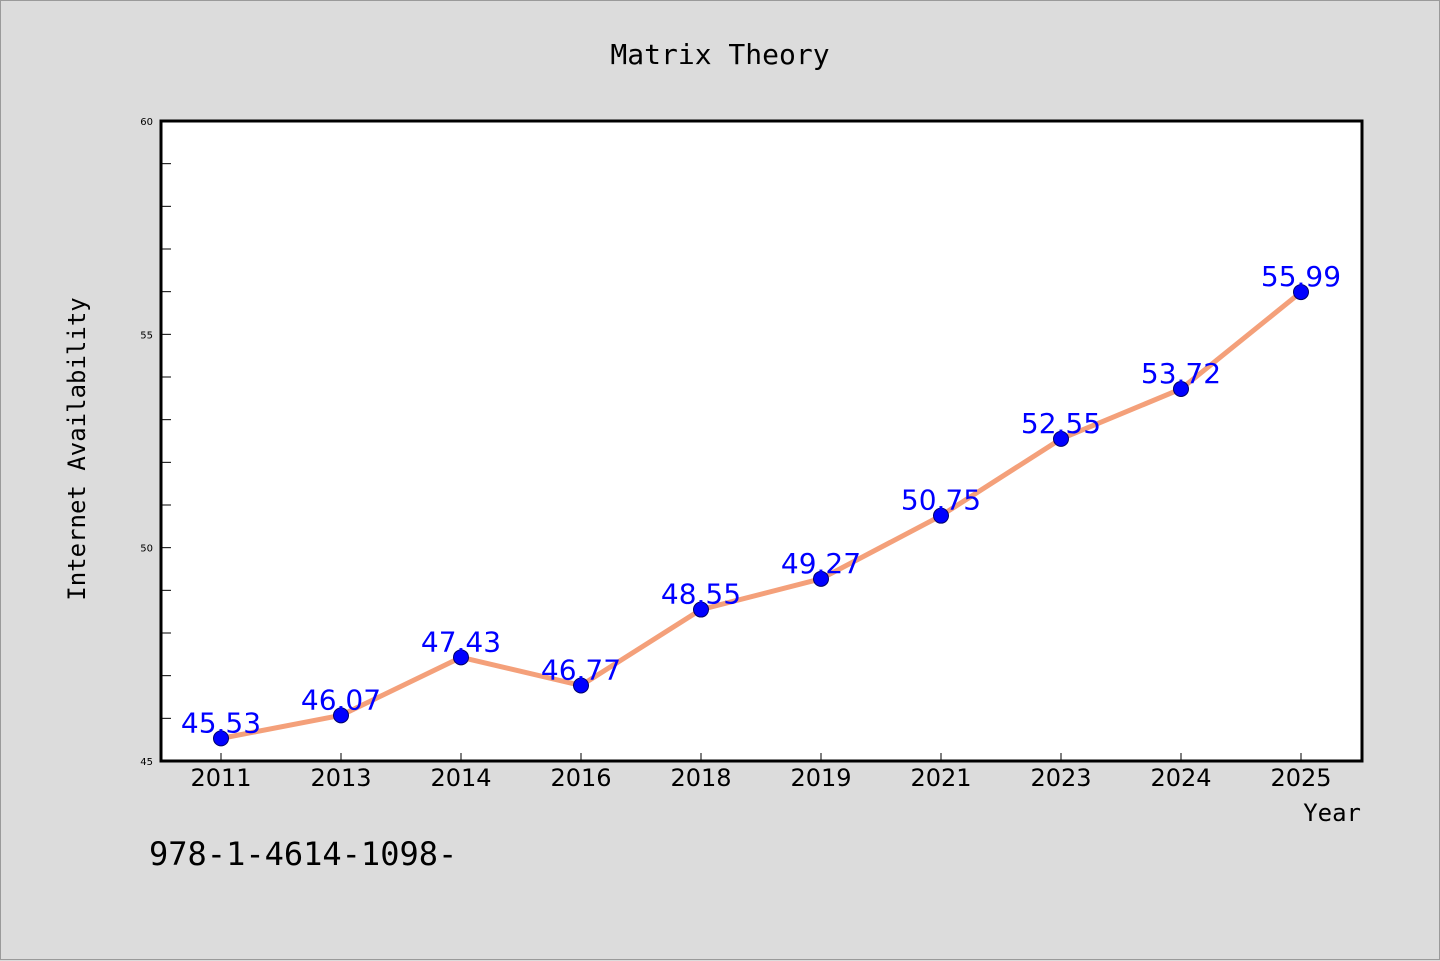 This screenshot has width=1440, height=961. Describe the element at coordinates (340, 778) in the screenshot. I see `x-tick-label: 2013` at that location.